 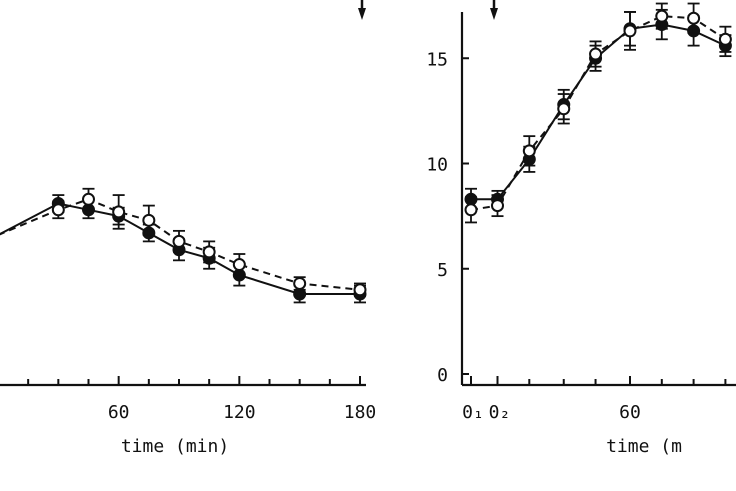 I want to click on x-axis-label: time (min), so click(x=175, y=446).